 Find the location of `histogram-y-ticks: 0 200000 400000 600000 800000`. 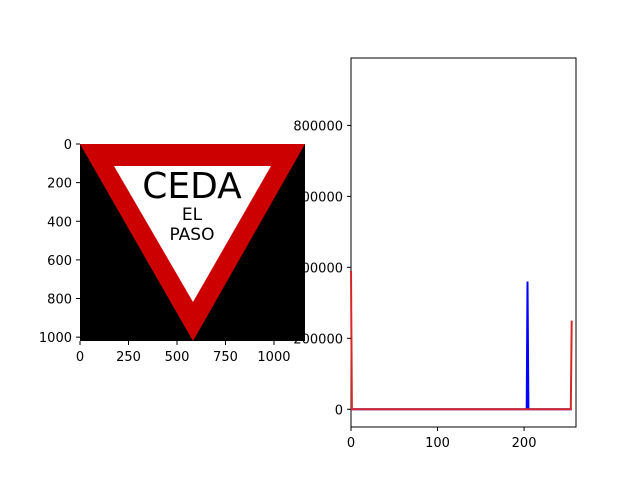

histogram-y-ticks: 0 200000 400000 600000 800000 is located at coordinates (322, 268).